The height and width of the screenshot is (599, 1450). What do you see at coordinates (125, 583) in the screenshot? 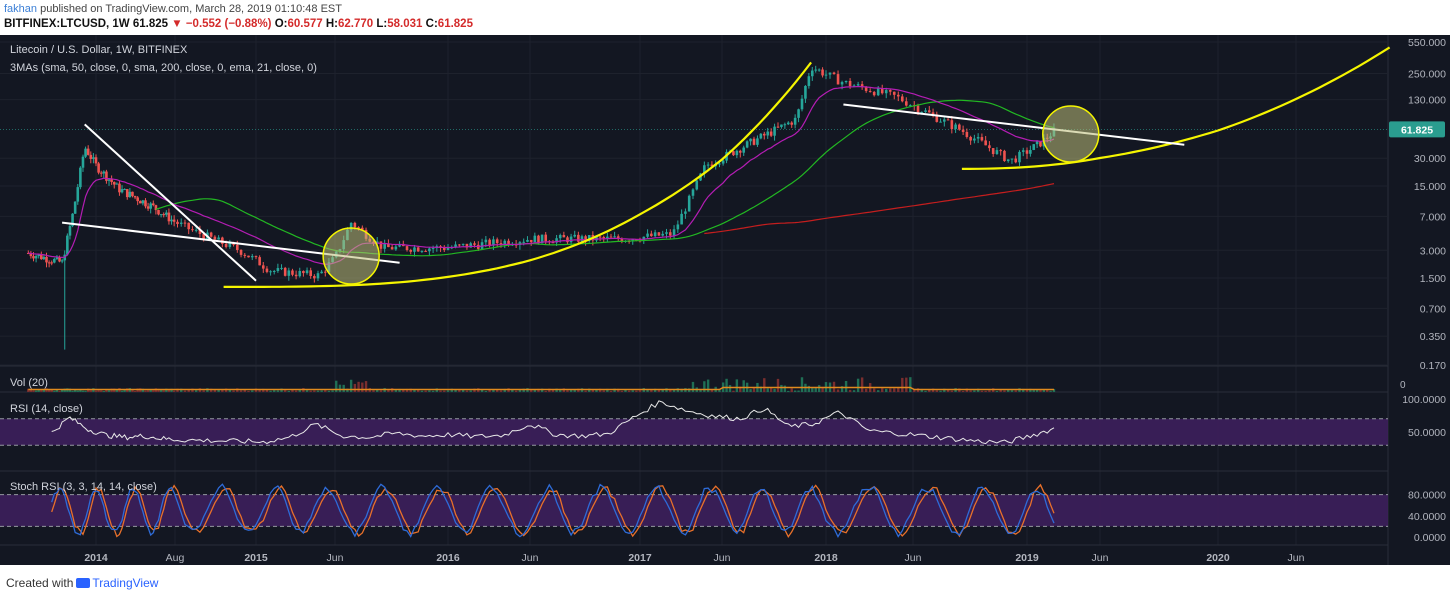
I see `tradingview-brand-link: TradingView` at bounding box center [125, 583].